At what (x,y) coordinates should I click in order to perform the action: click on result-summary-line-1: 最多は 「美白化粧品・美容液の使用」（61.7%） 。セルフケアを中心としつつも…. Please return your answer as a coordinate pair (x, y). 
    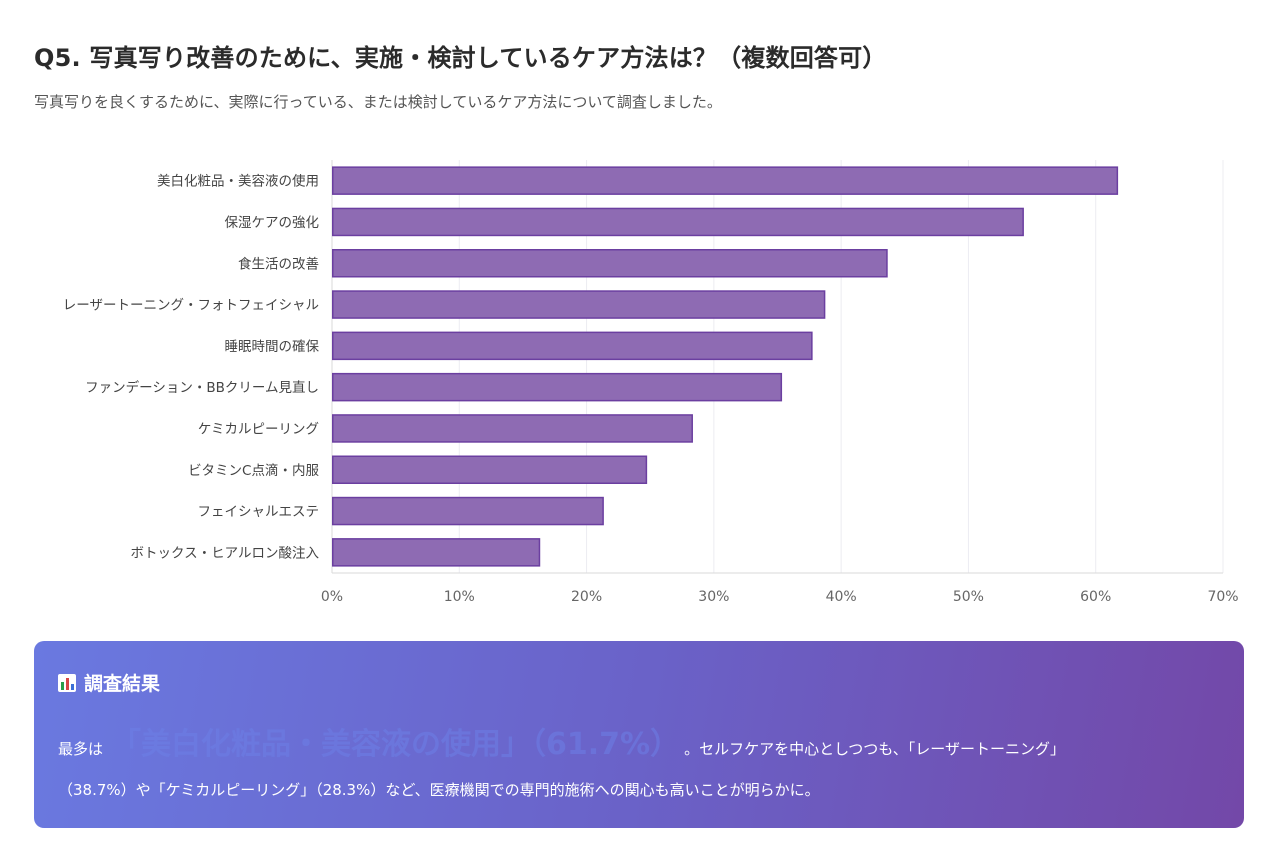
    Looking at the image, I should click on (561, 741).